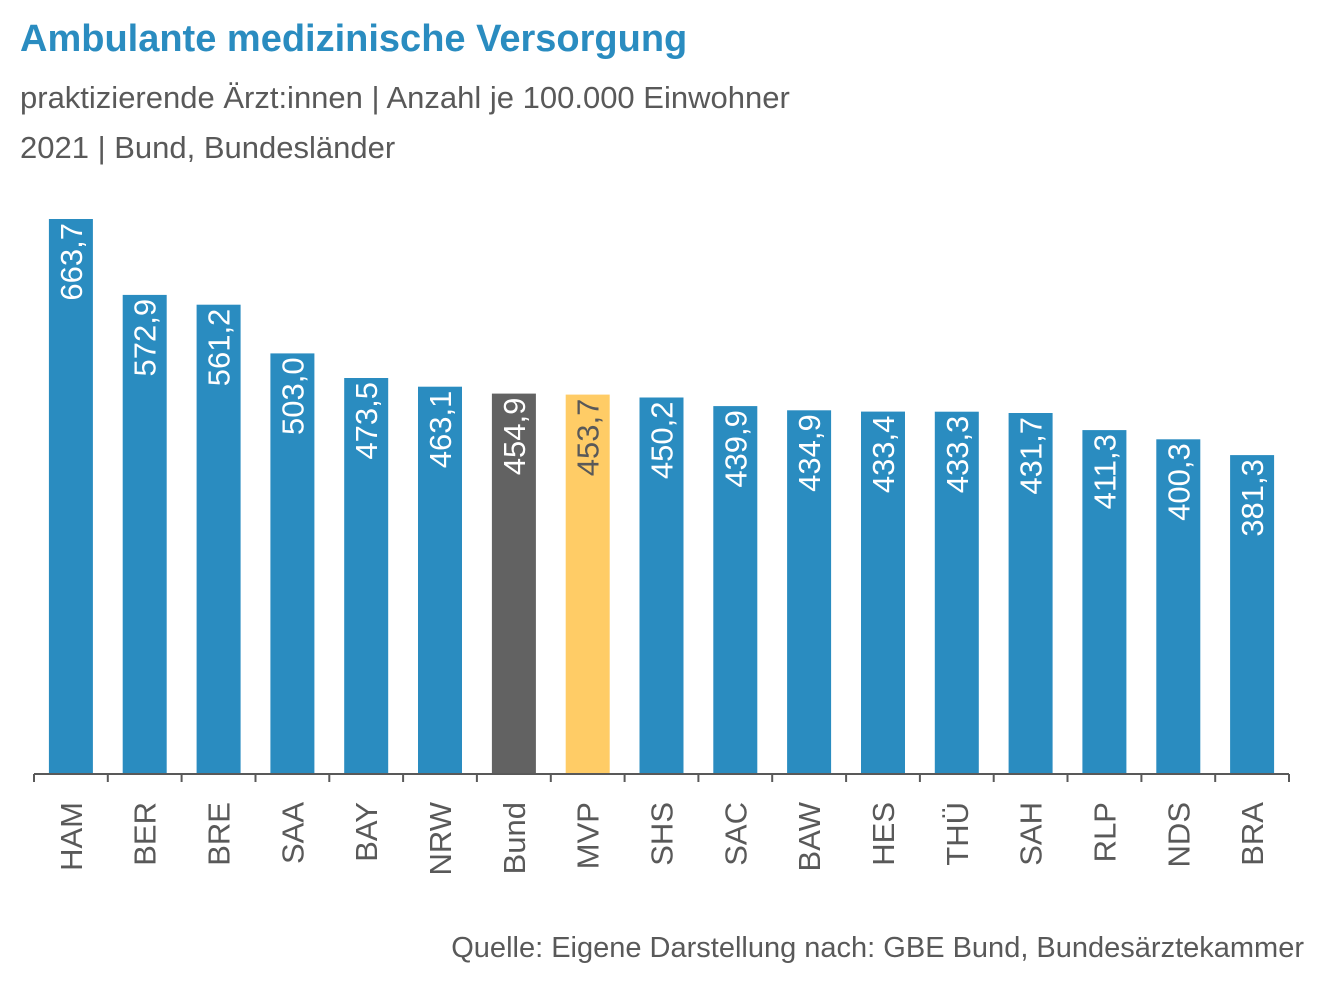 The image size is (1338, 1001). Describe the element at coordinates (440, 430) in the screenshot. I see `value-label: 463,1` at that location.